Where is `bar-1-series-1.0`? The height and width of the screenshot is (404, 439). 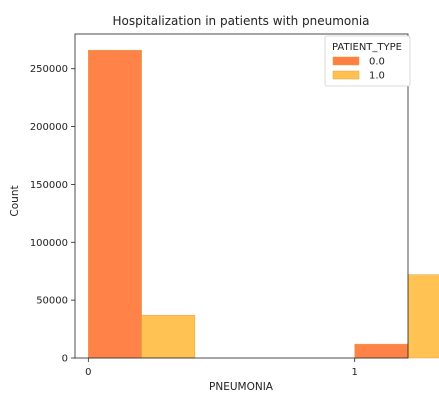 bar-1-series-1.0 is located at coordinates (423, 316).